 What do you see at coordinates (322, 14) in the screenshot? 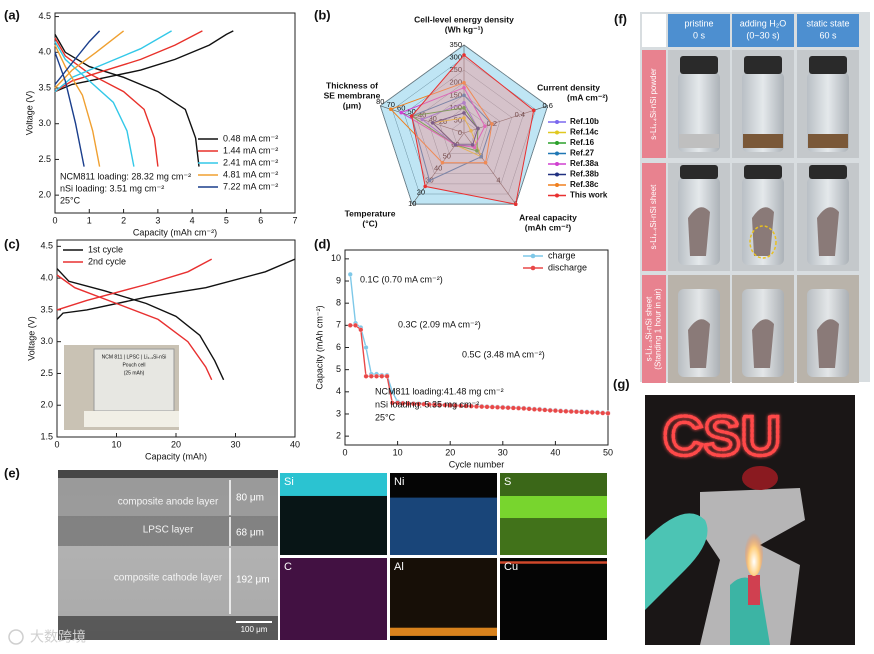
I see `panel-label: (b)` at bounding box center [322, 14].